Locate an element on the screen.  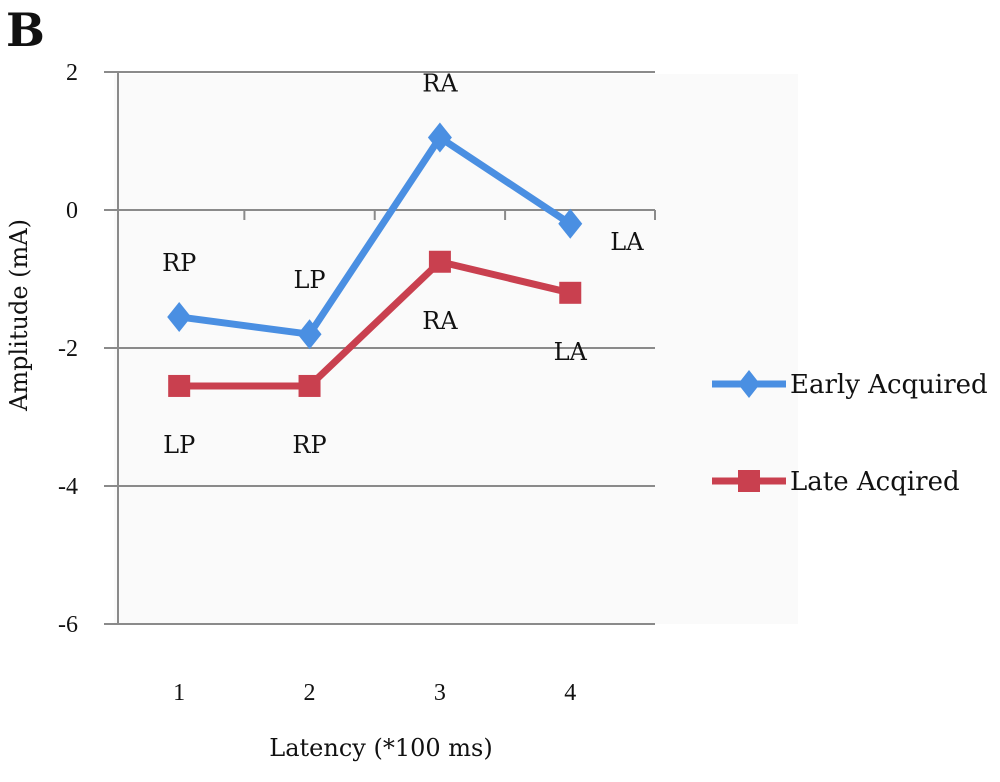
series-layer is located at coordinates (375, 259).